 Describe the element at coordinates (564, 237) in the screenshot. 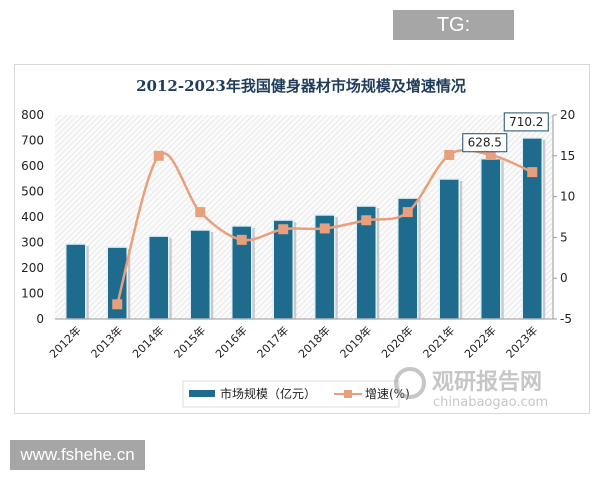

I see `right-y-tick-label: 5` at that location.